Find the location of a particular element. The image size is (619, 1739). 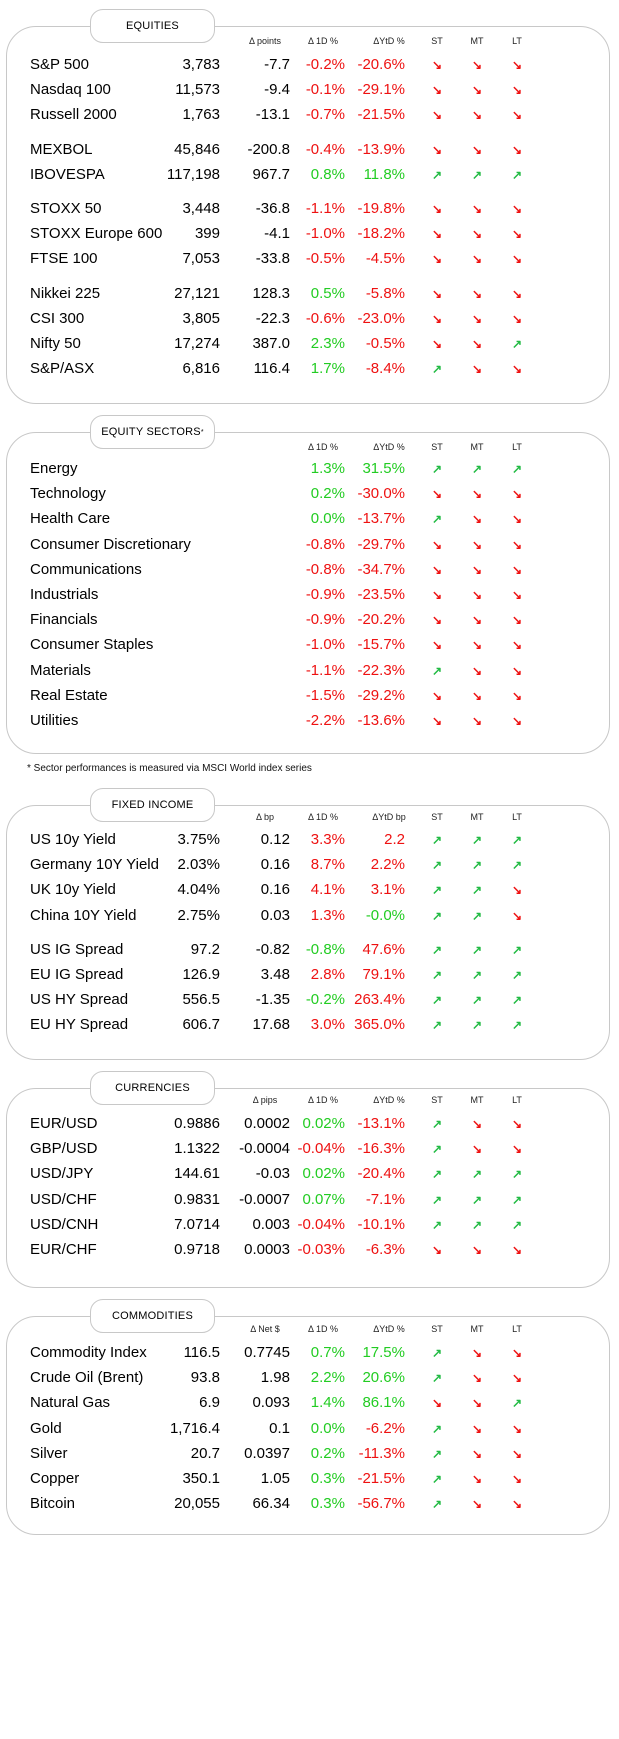

column-header-chg: Δ bp is located at coordinates (265, 817).